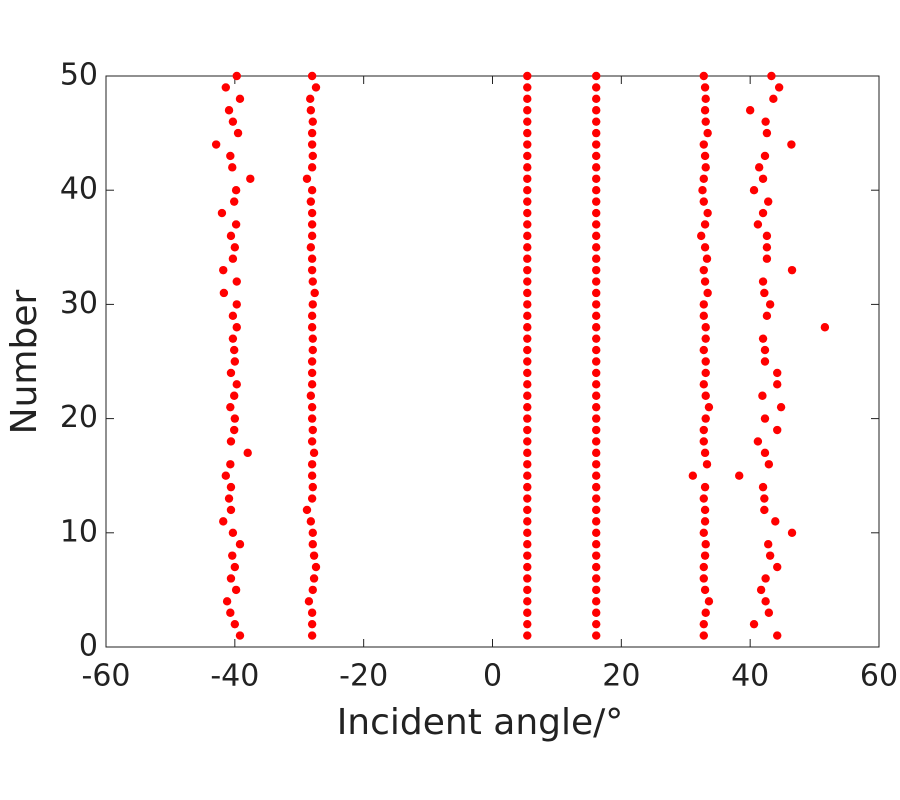 Image resolution: width=900 pixels, height=800 pixels. I want to click on x-tick-label: 20, so click(621, 676).